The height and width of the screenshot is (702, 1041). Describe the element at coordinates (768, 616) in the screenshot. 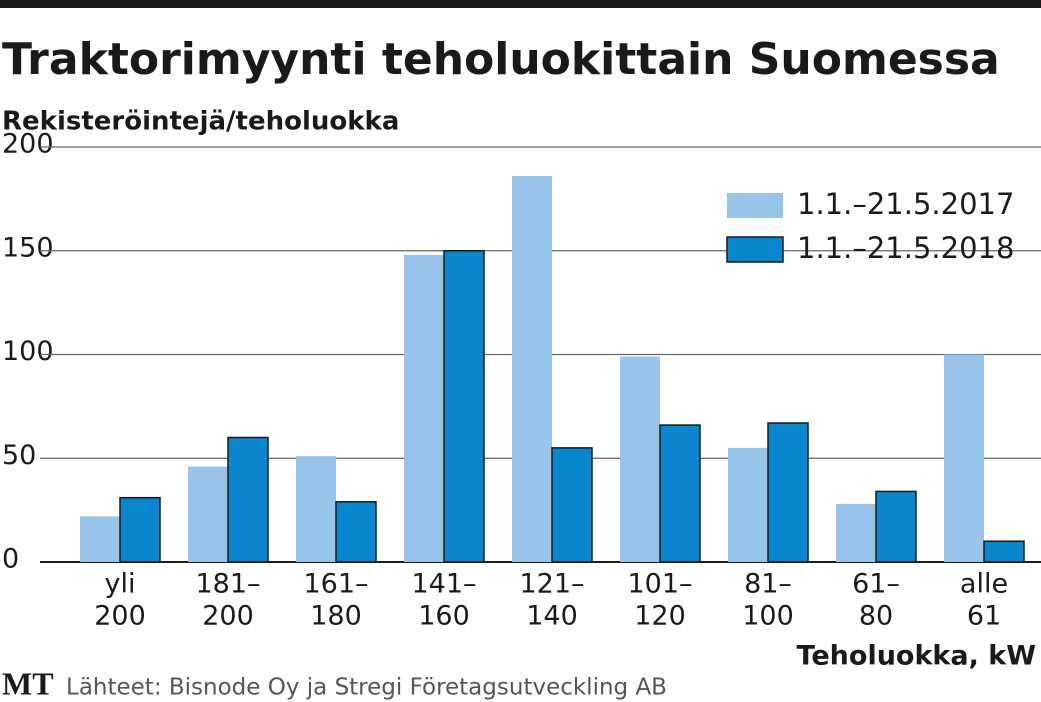

I see `x-tick-label: 100` at that location.